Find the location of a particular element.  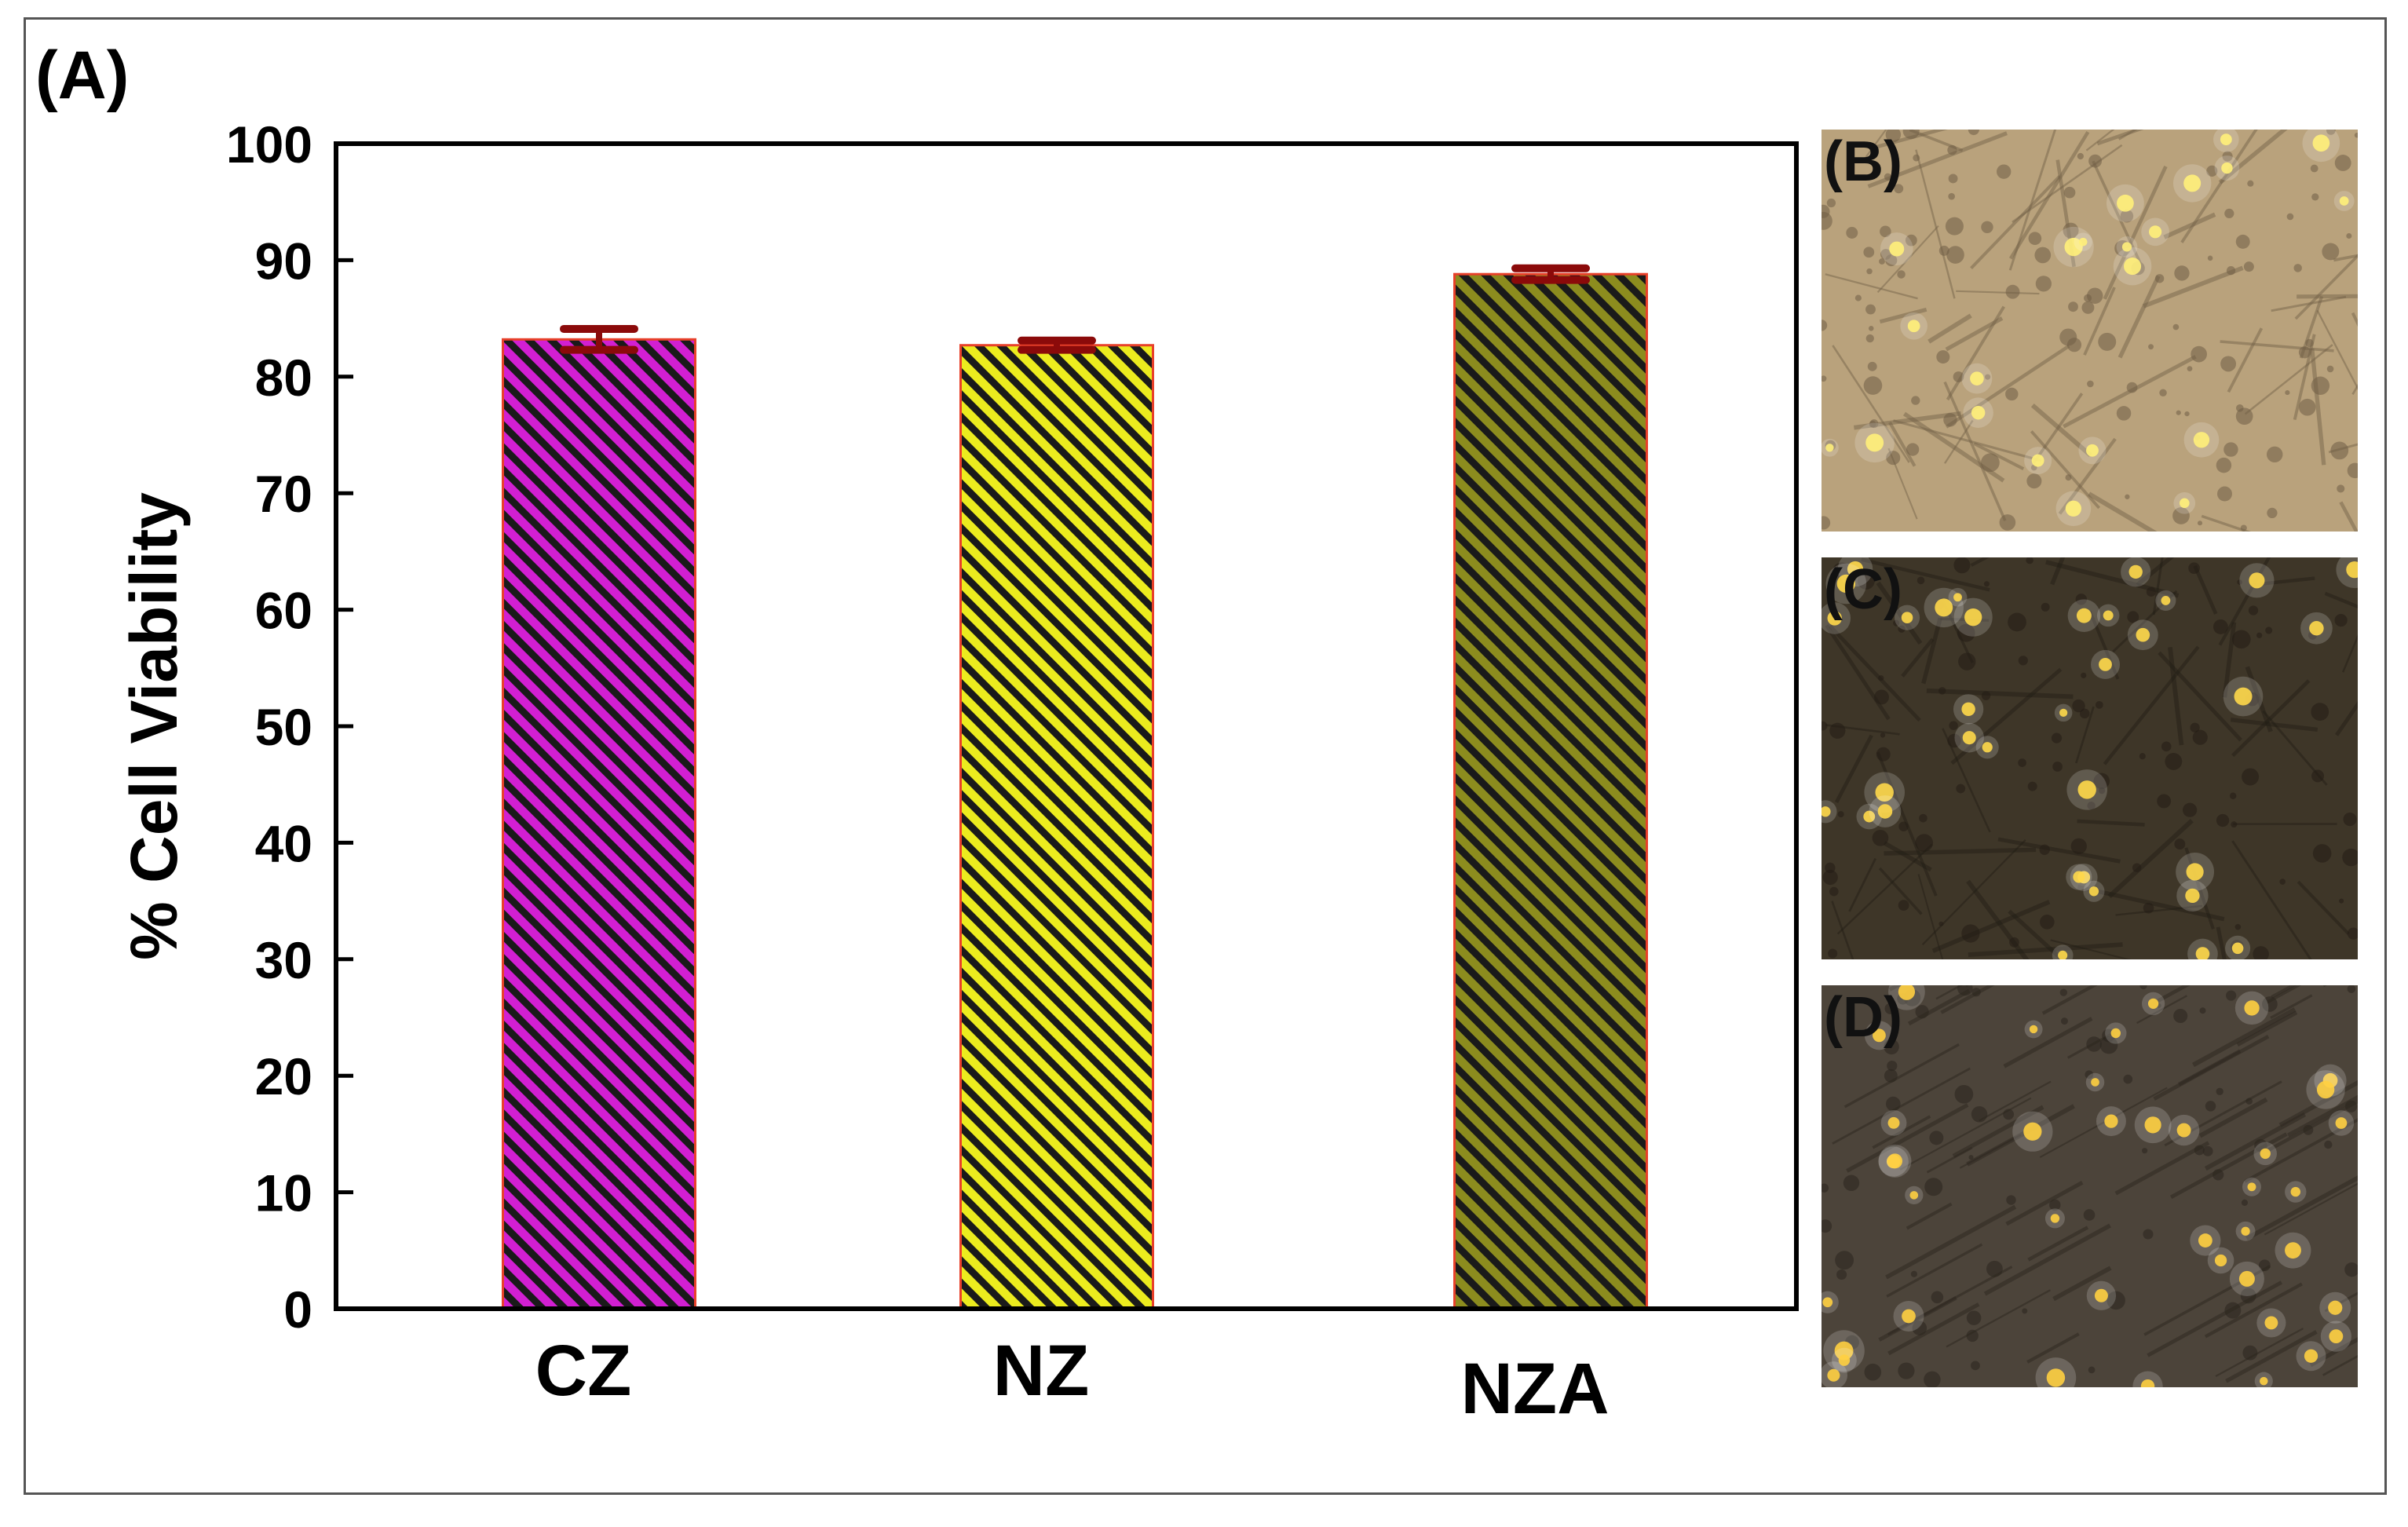

panel-label-c: (C) is located at coordinates (1863, 589).